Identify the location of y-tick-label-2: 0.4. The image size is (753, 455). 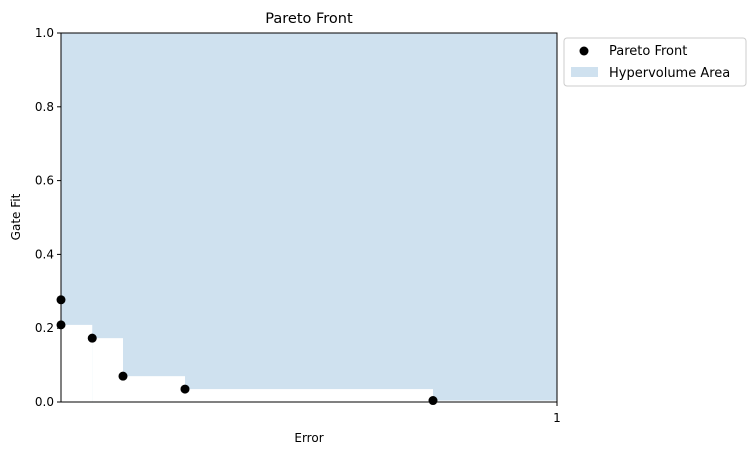
(44, 254).